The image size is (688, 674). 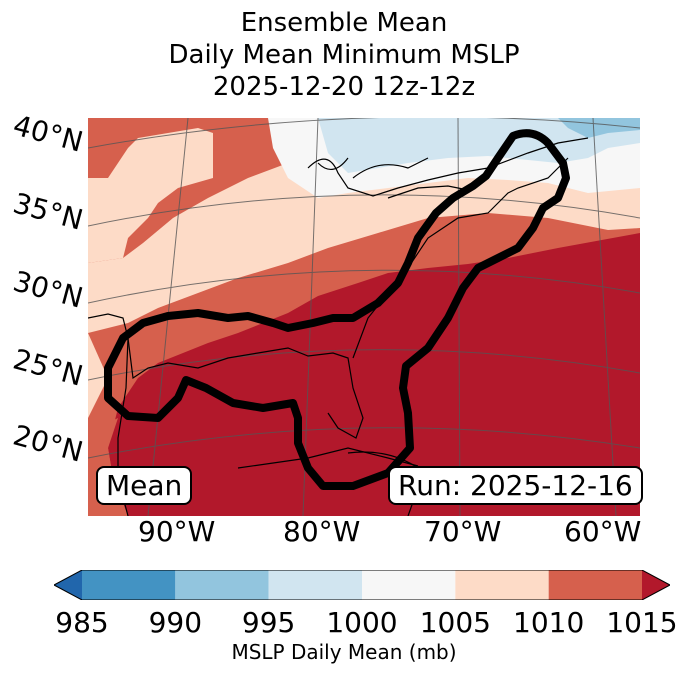 What do you see at coordinates (344, 55) in the screenshot?
I see `title-line-2: Daily Mean Minimum MSLP` at bounding box center [344, 55].